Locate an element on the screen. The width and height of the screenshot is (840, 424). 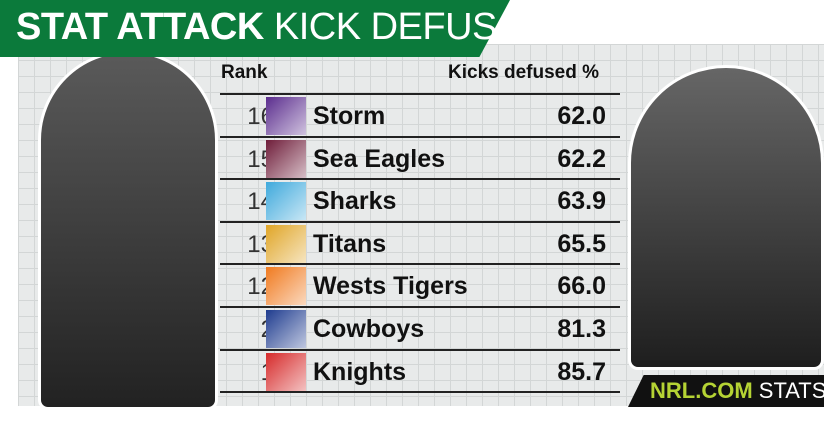
value-cell: 66.0 is located at coordinates (581, 286).